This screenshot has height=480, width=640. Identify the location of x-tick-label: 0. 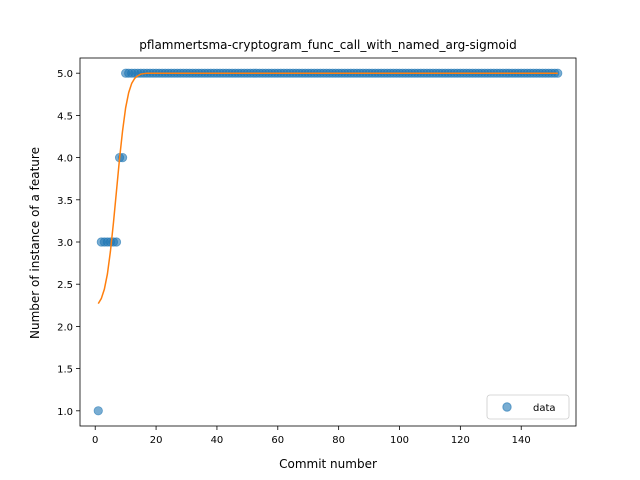
(95, 440).